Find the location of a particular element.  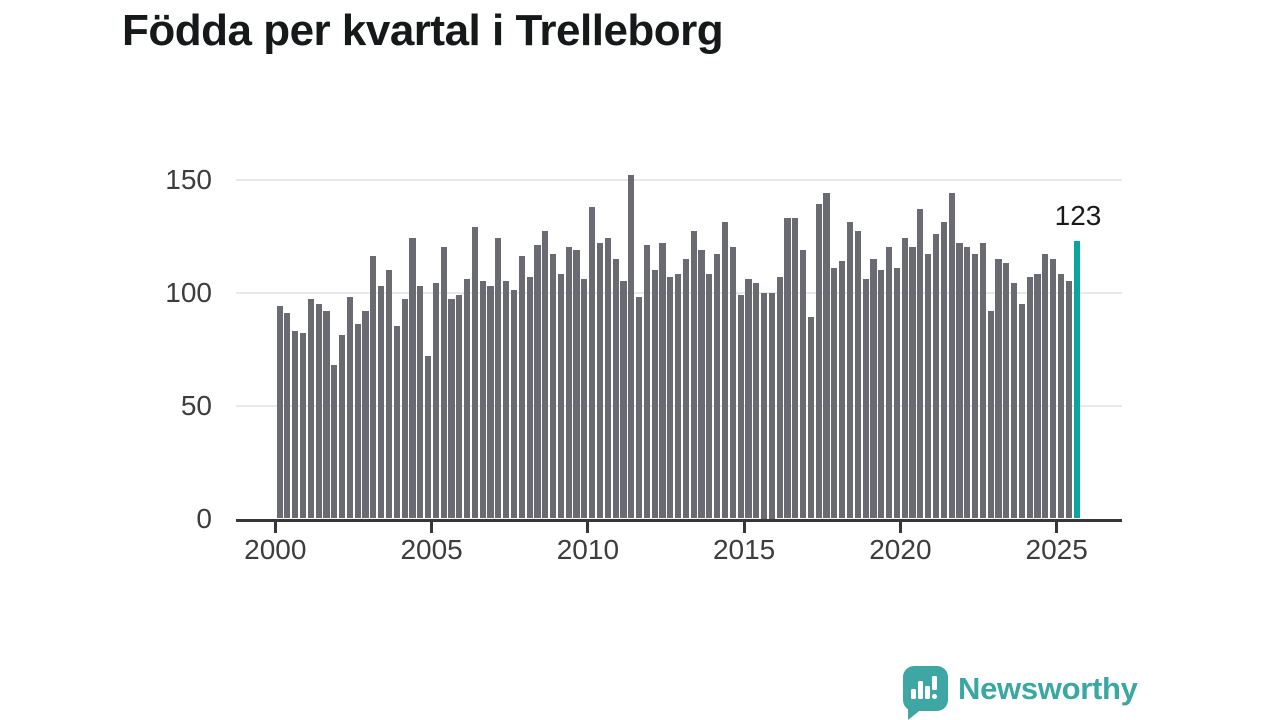

y-tick-label: 150 is located at coordinates (188, 179).